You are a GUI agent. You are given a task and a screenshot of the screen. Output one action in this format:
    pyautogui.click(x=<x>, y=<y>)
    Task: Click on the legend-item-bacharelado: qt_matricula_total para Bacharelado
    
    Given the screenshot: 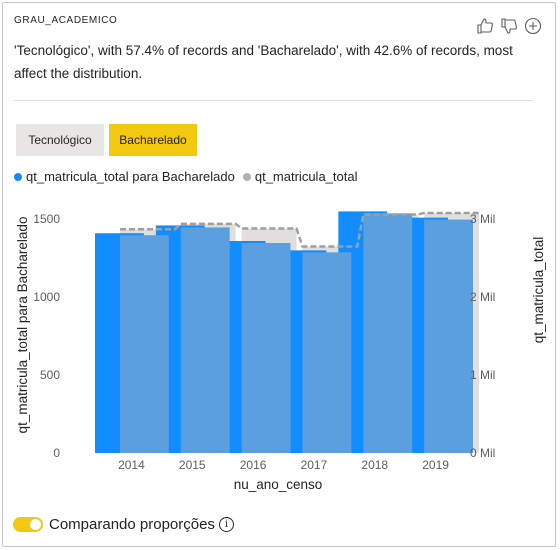 What is the action you would take?
    pyautogui.click(x=124, y=176)
    